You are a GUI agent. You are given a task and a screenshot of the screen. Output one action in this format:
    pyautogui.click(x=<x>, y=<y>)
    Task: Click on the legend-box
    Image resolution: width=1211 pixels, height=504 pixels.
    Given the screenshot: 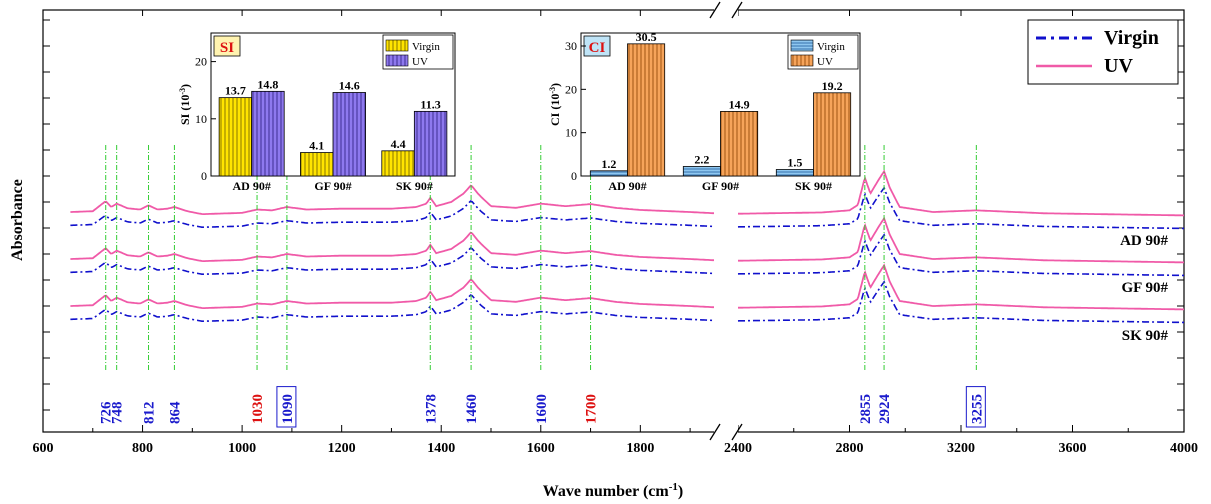 What is the action you would take?
    pyautogui.click(x=1103, y=52)
    